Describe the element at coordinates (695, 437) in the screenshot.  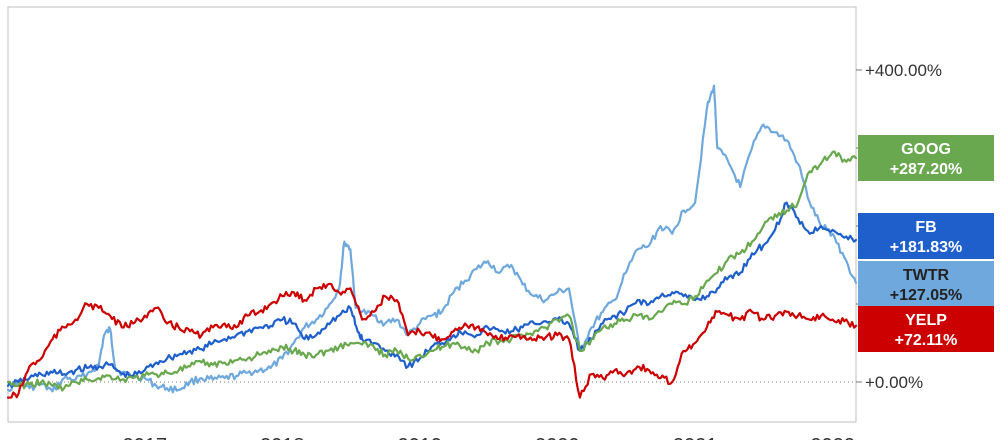
I see `x-tick-label: 2021` at that location.